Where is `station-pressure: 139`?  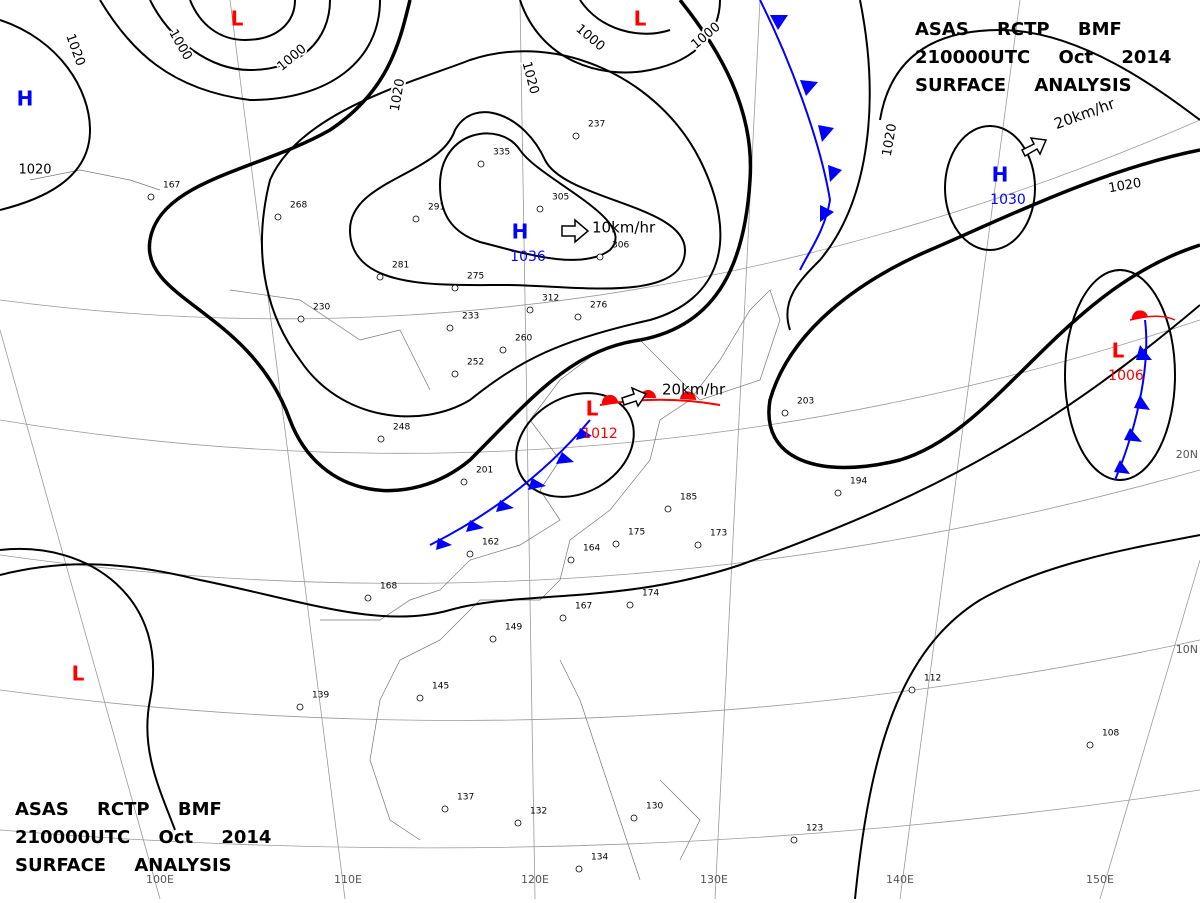 station-pressure: 139 is located at coordinates (320, 696).